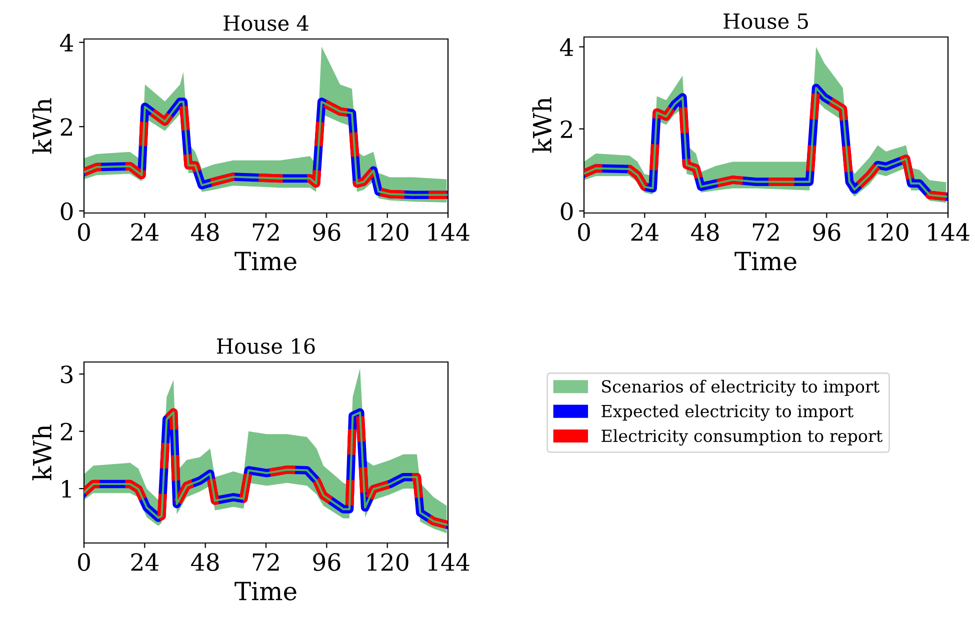 This screenshot has height=626, width=975. What do you see at coordinates (741, 388) in the screenshot?
I see `legend-label: Scenarios of electricity to import` at bounding box center [741, 388].